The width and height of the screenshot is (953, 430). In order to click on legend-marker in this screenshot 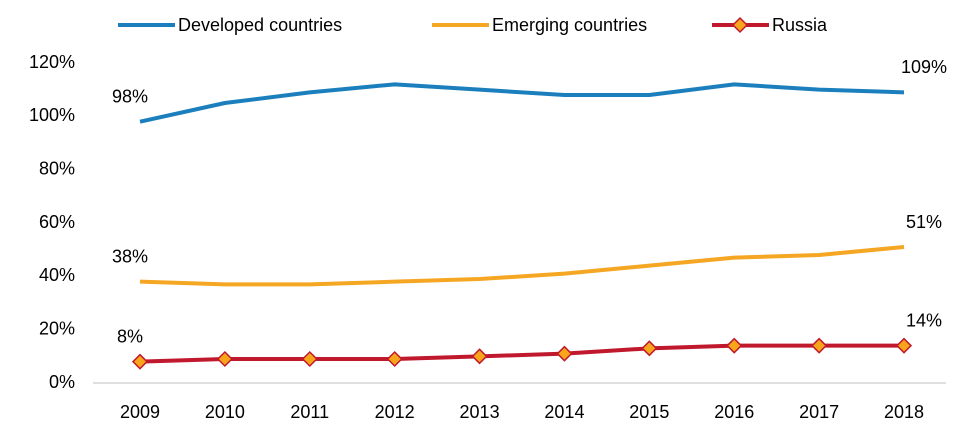, I will do `click(740, 25)`.